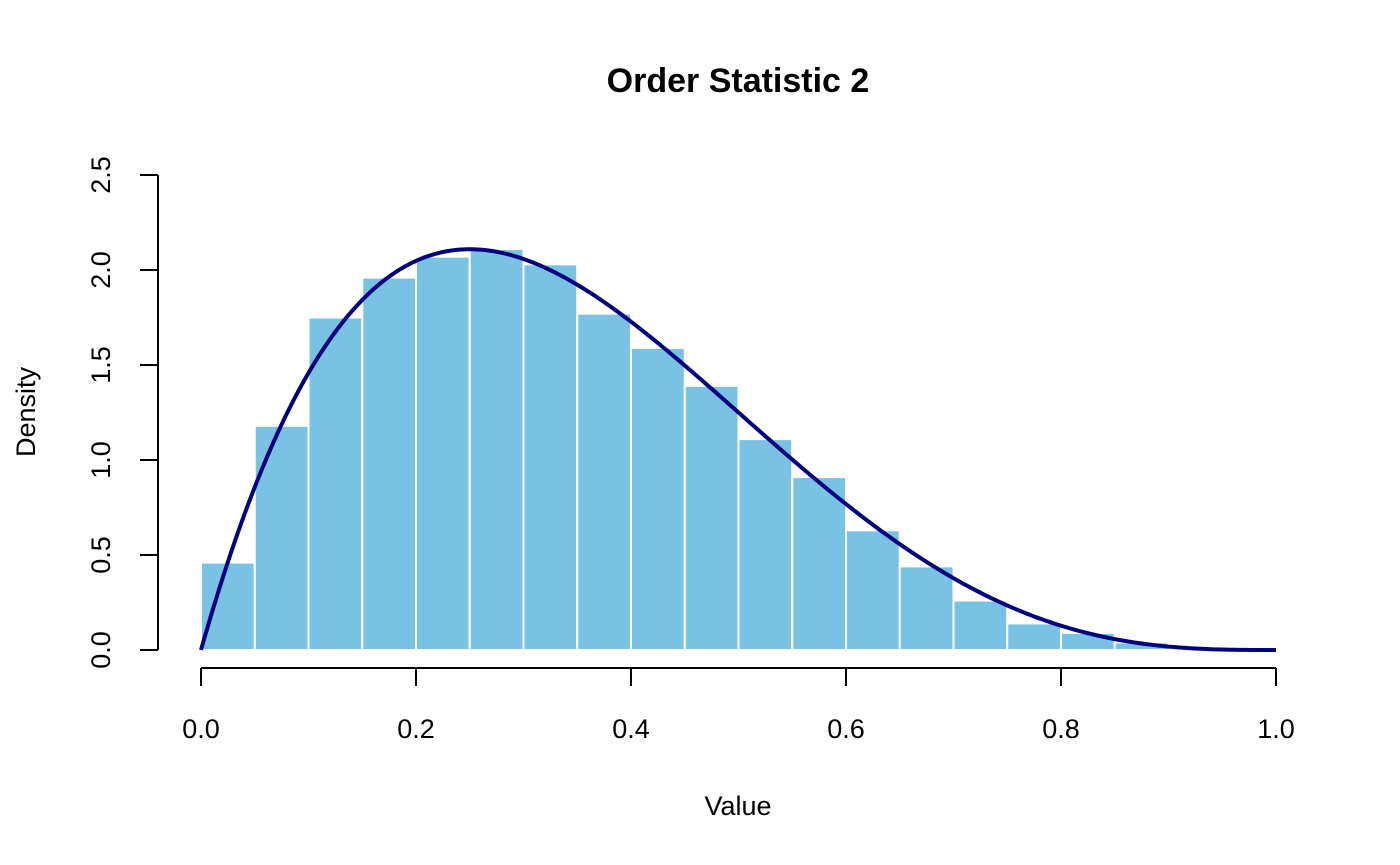  Describe the element at coordinates (122, 412) in the screenshot. I see `y-axis: 0.0 0.5 1.0 1.5 2.0 2.5` at that location.